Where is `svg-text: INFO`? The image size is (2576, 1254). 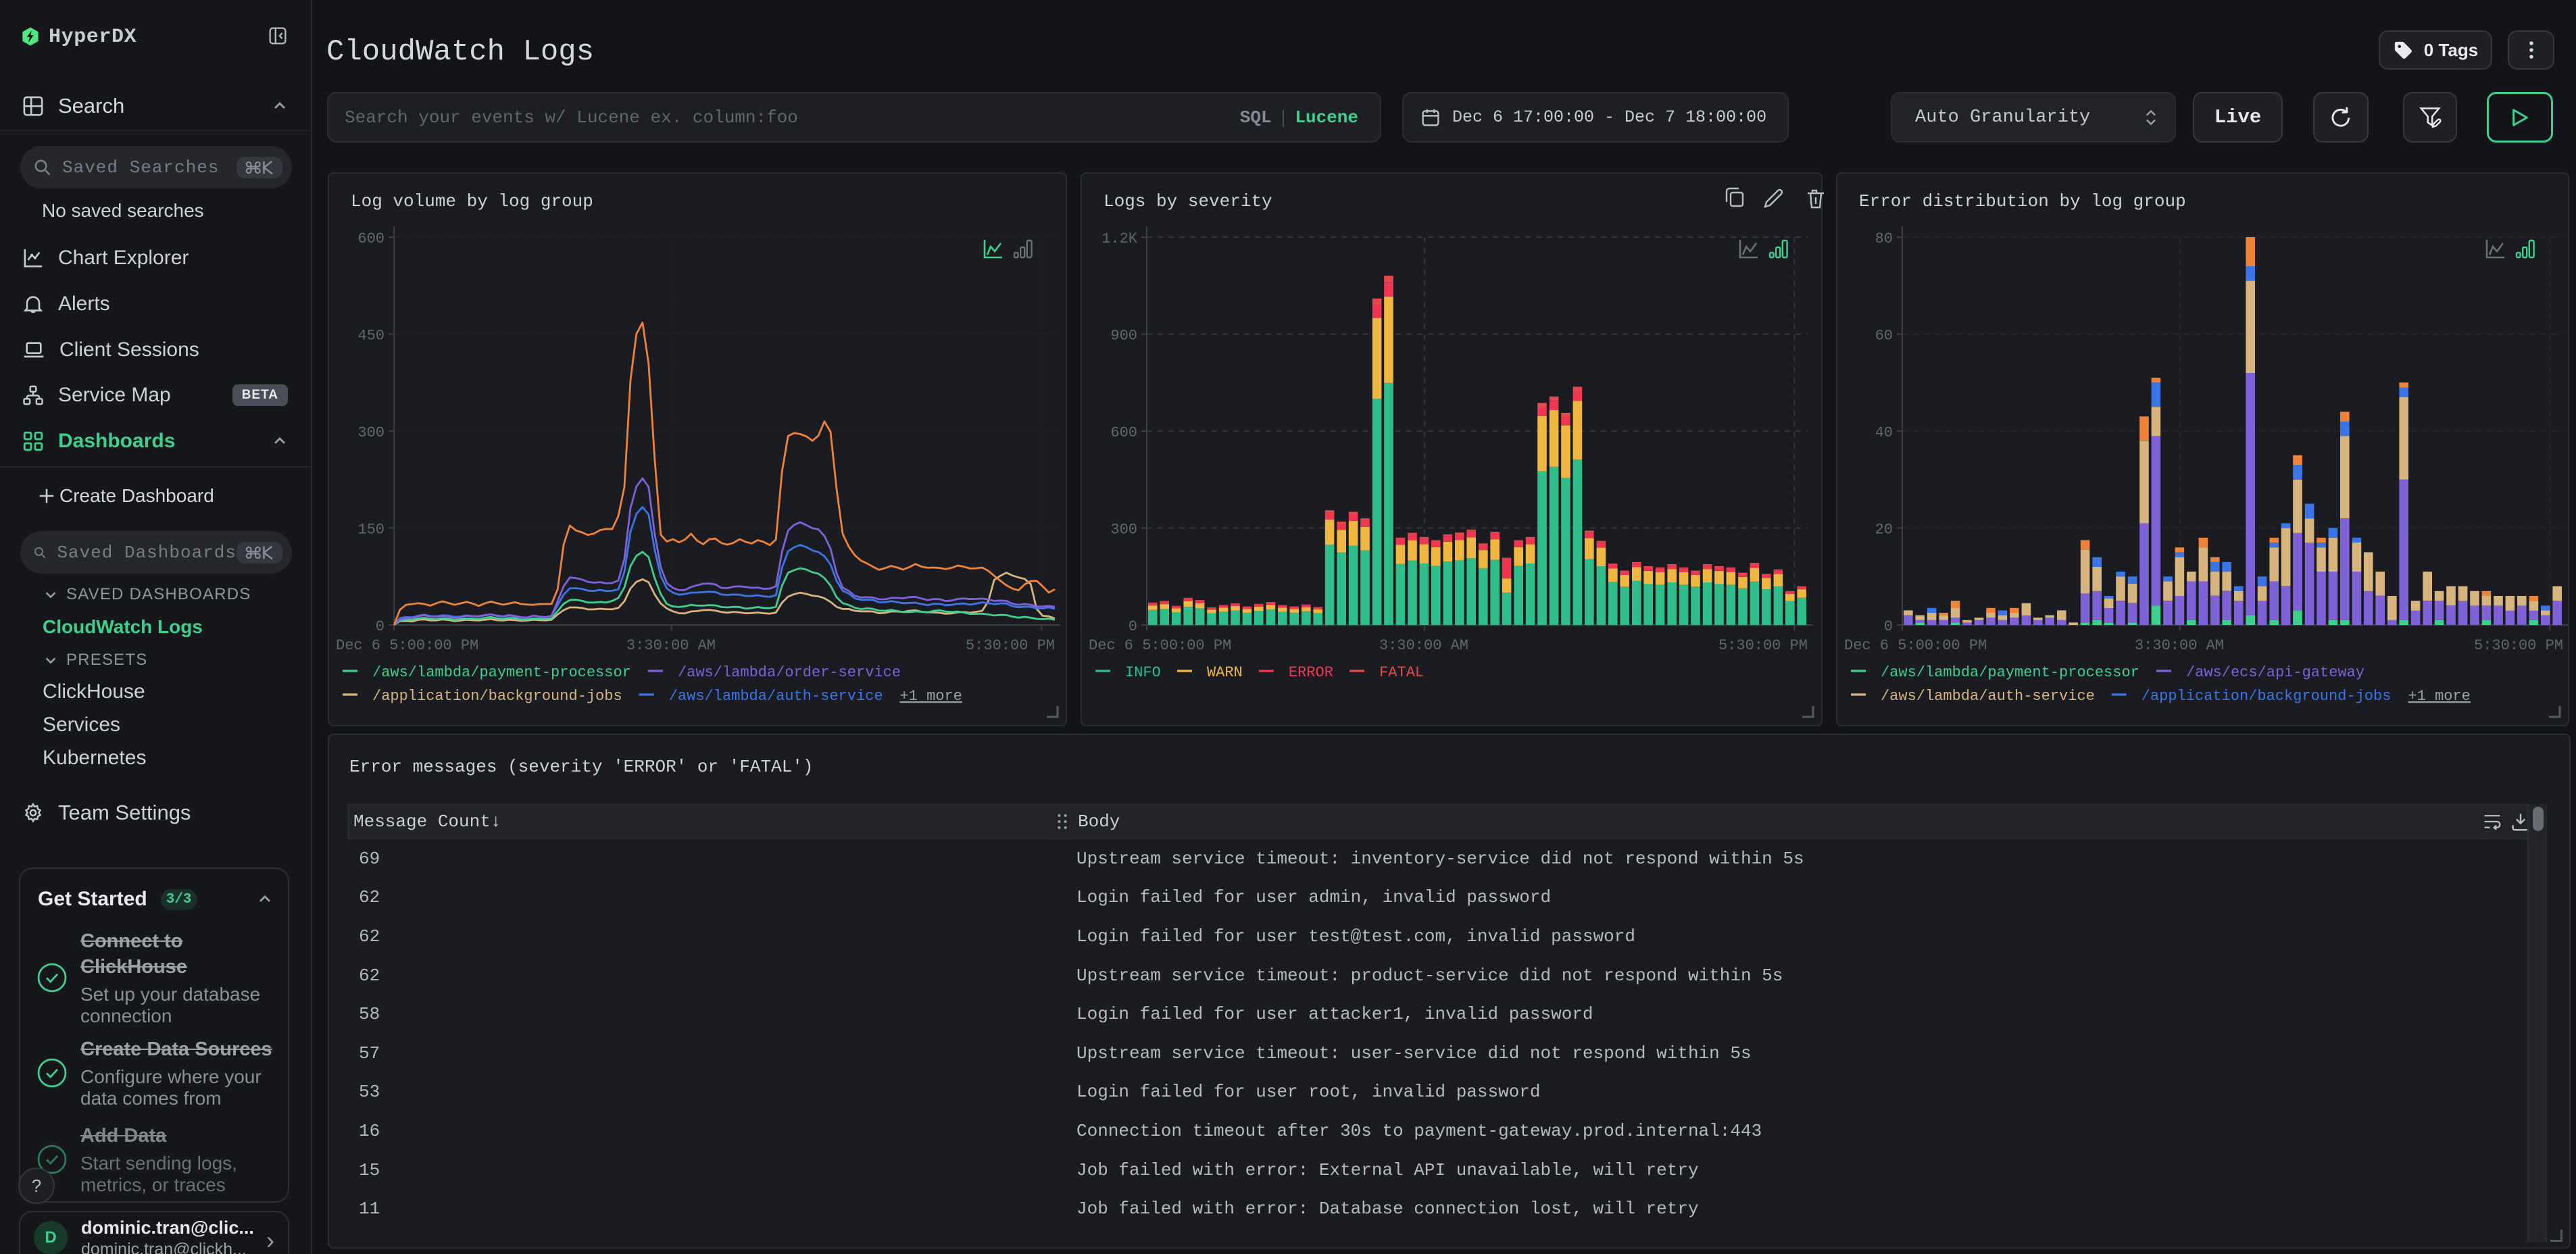
svg-text: INFO is located at coordinates (1143, 672).